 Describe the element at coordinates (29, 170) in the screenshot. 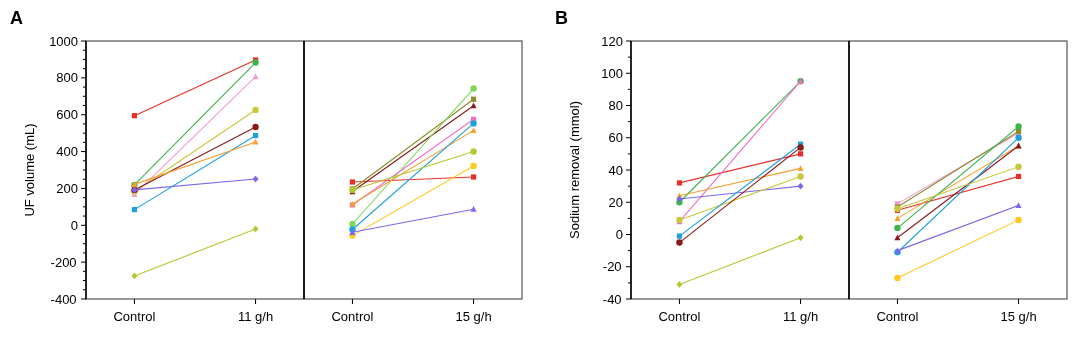

I see `y-axis-title: UF volume (mL)` at that location.